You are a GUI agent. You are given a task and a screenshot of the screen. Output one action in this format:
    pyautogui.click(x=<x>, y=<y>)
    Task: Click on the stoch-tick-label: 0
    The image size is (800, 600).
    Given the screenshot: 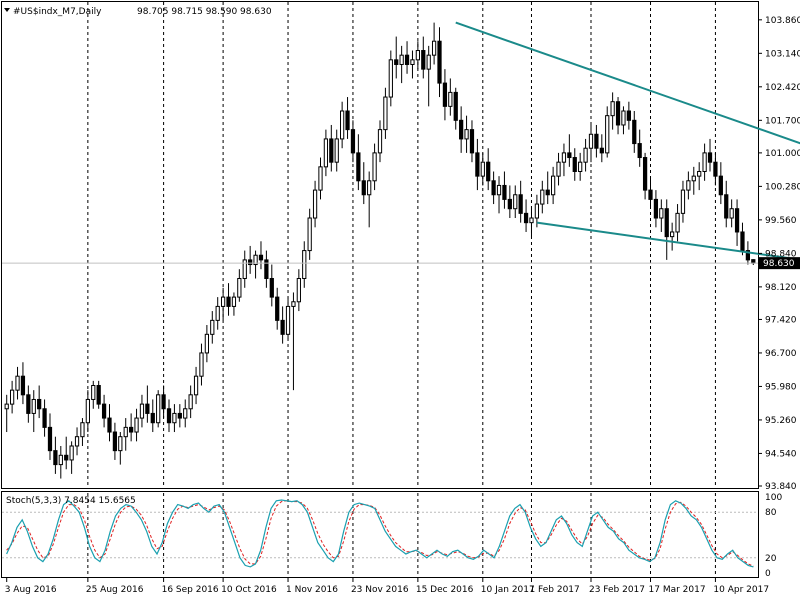 What is the action you would take?
    pyautogui.click(x=768, y=574)
    